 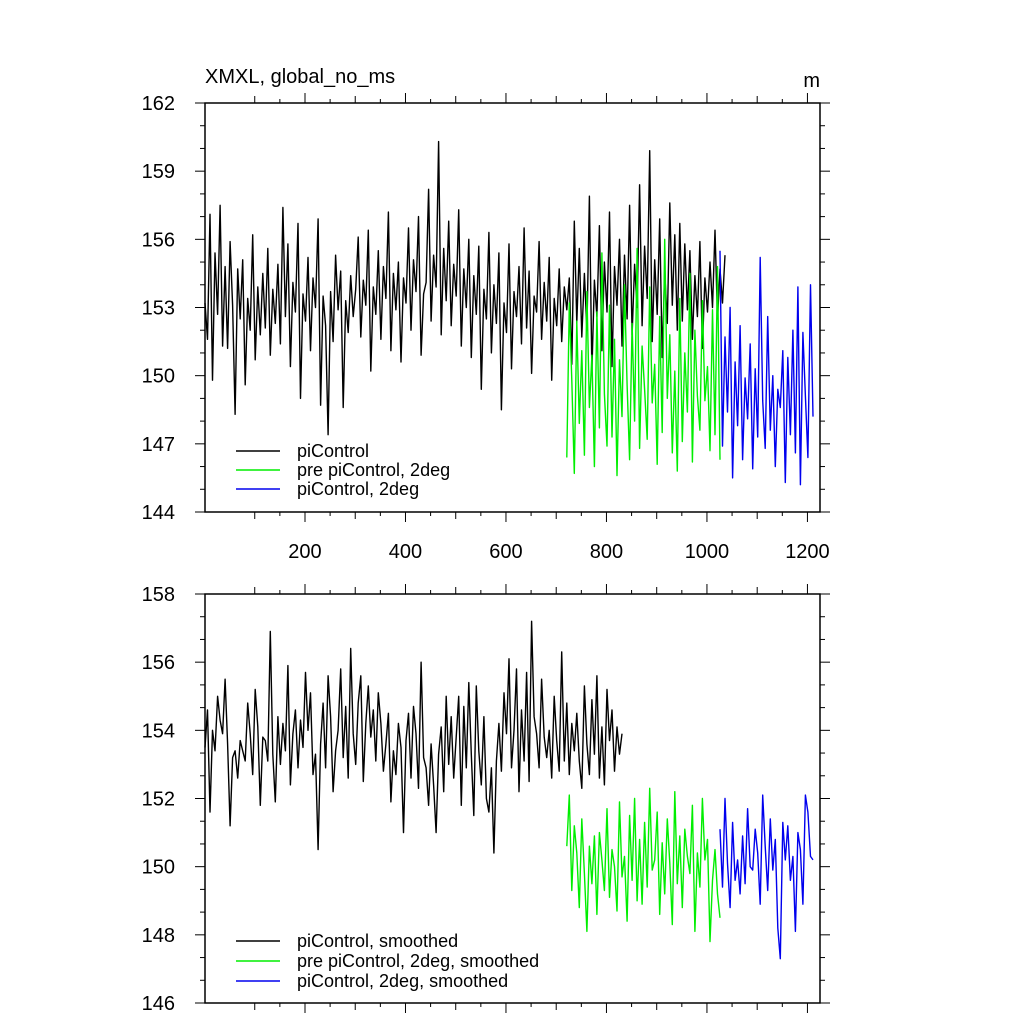 I want to click on top-chart-title: XMXL, global_no_ms, so click(x=300, y=77).